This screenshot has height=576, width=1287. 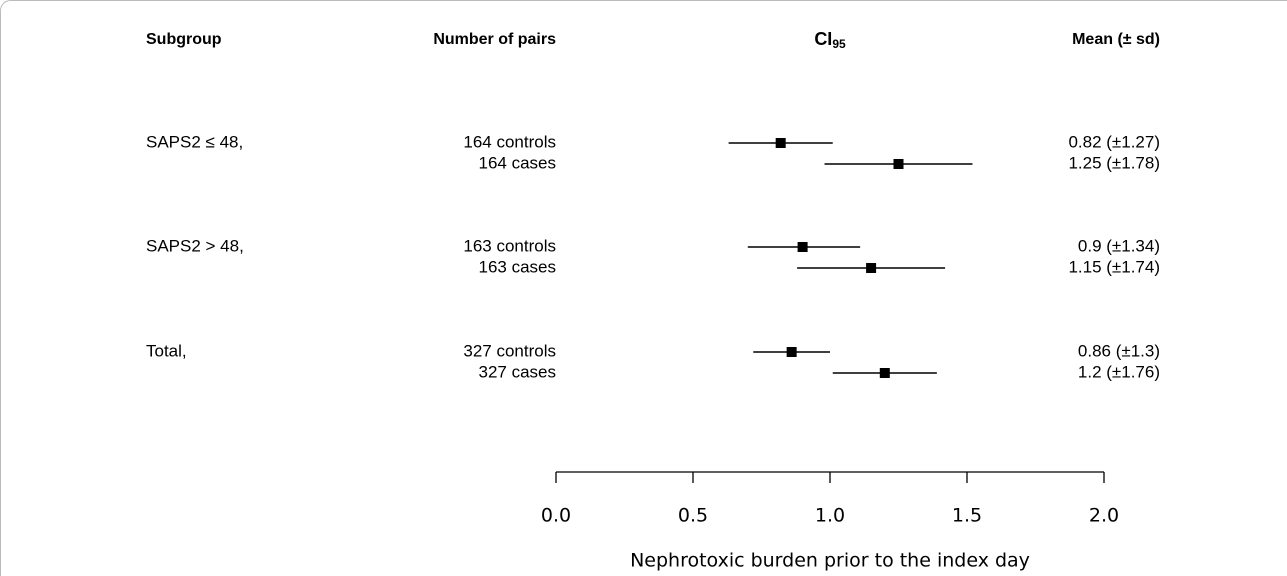 What do you see at coordinates (518, 162) in the screenshot?
I see `pairs-label: 164 cases` at bounding box center [518, 162].